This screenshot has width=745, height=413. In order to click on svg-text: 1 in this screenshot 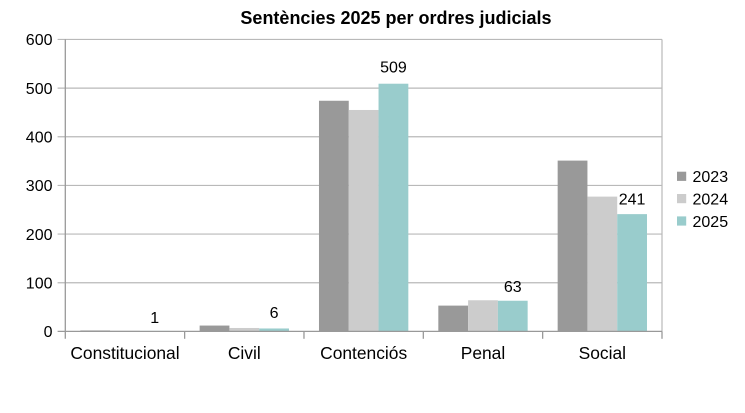, I will do `click(154, 318)`.